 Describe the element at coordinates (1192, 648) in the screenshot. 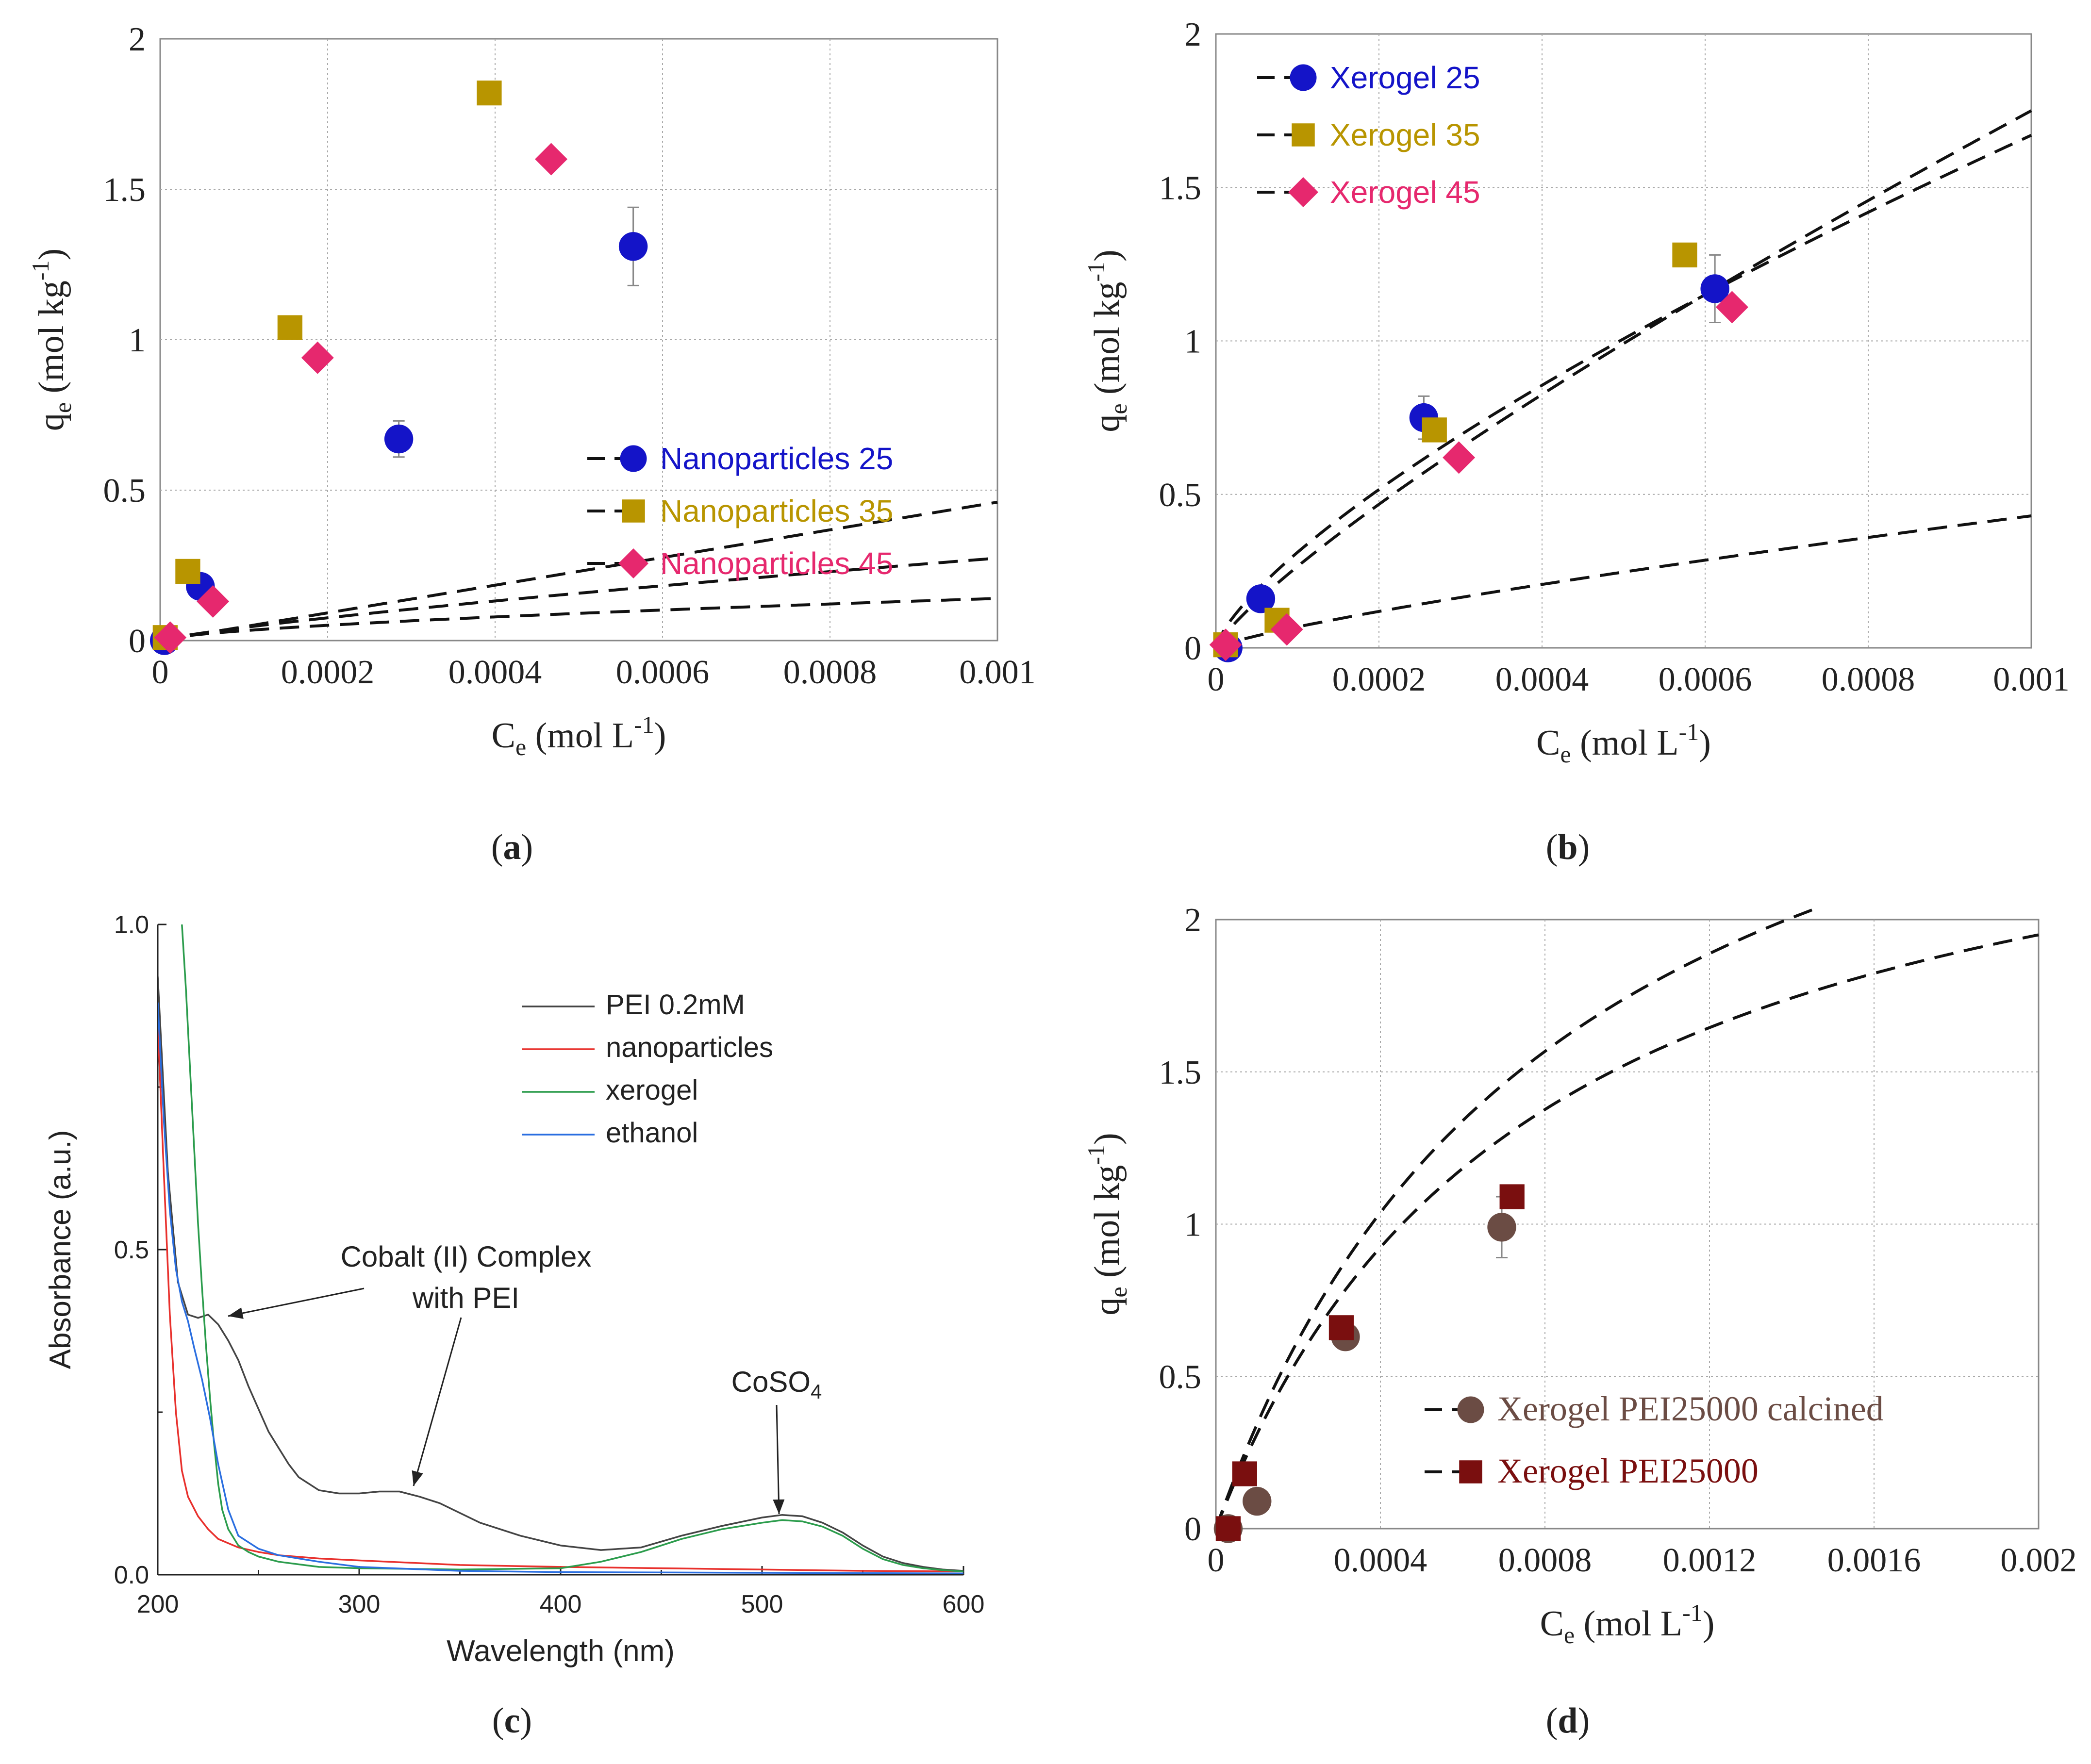

I see `y-tick-label: 0` at that location.